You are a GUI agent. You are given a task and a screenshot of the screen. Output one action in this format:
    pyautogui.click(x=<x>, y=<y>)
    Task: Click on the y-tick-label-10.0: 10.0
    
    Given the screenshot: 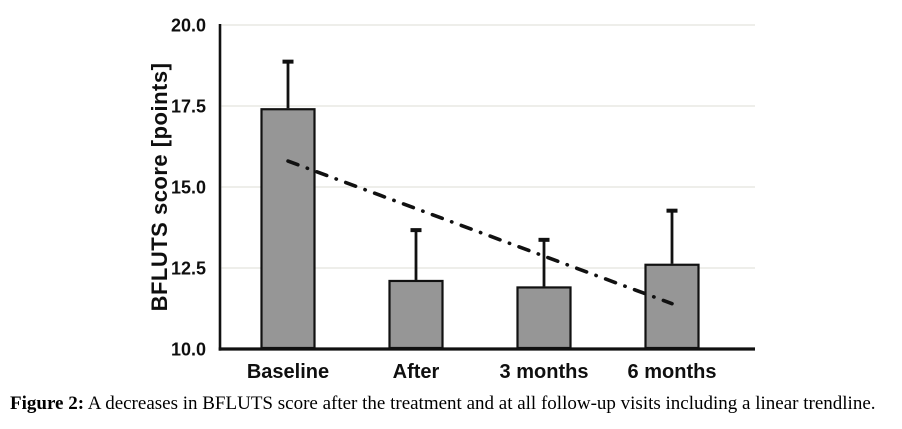 What is the action you would take?
    pyautogui.click(x=188, y=350)
    